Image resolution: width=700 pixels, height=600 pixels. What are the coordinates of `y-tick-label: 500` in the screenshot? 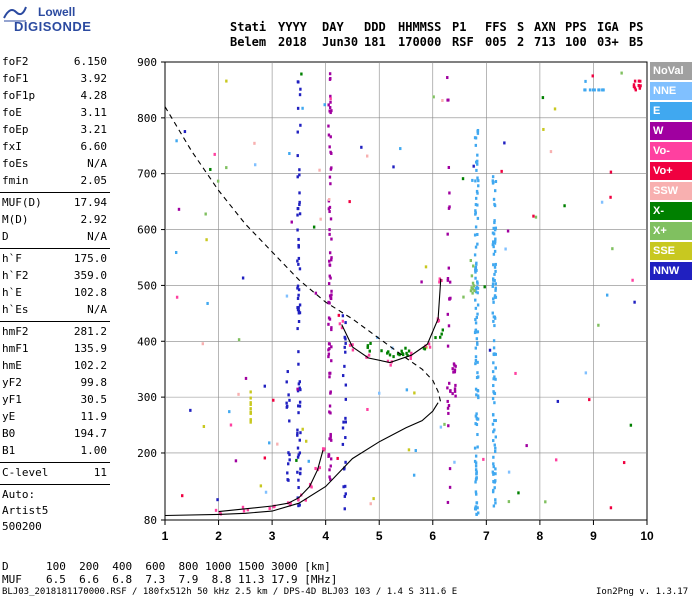 It's located at (147, 285).